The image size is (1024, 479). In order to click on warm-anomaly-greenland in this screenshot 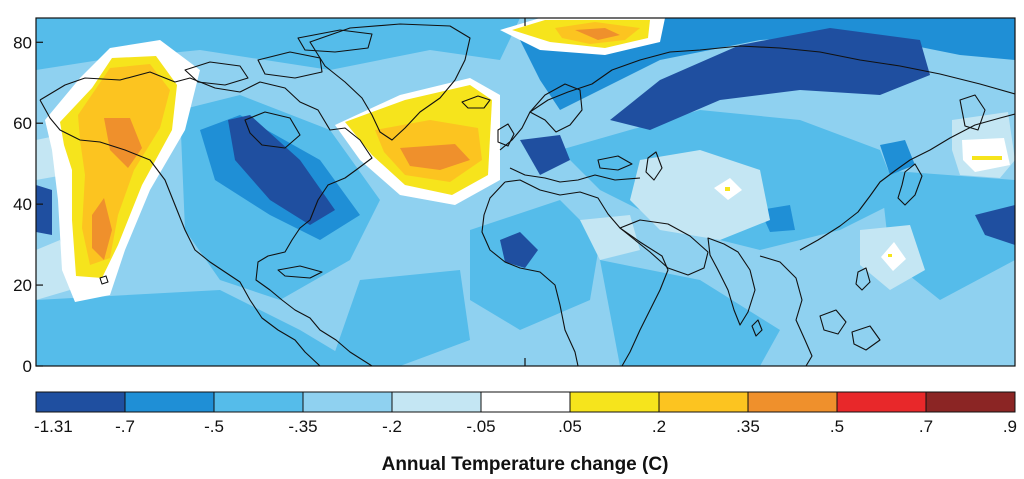, I will do `click(417, 141)`.